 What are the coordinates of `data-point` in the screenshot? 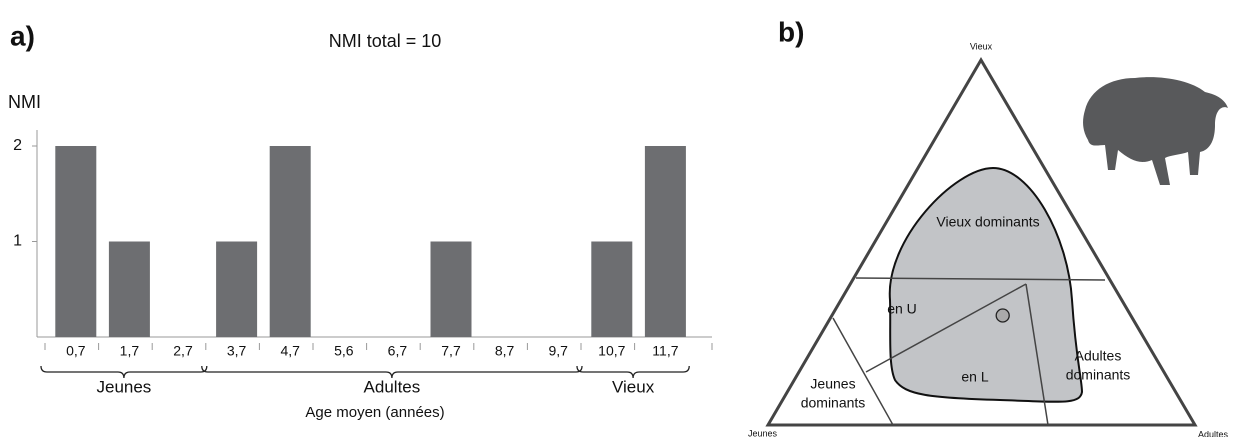 It's located at (1002, 315).